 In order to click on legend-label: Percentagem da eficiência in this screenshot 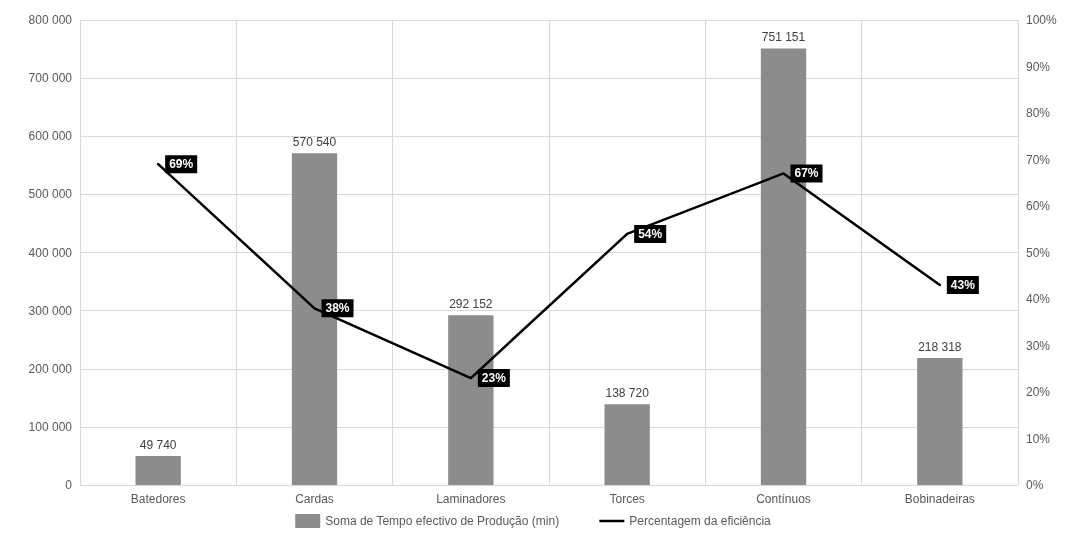, I will do `click(700, 521)`.